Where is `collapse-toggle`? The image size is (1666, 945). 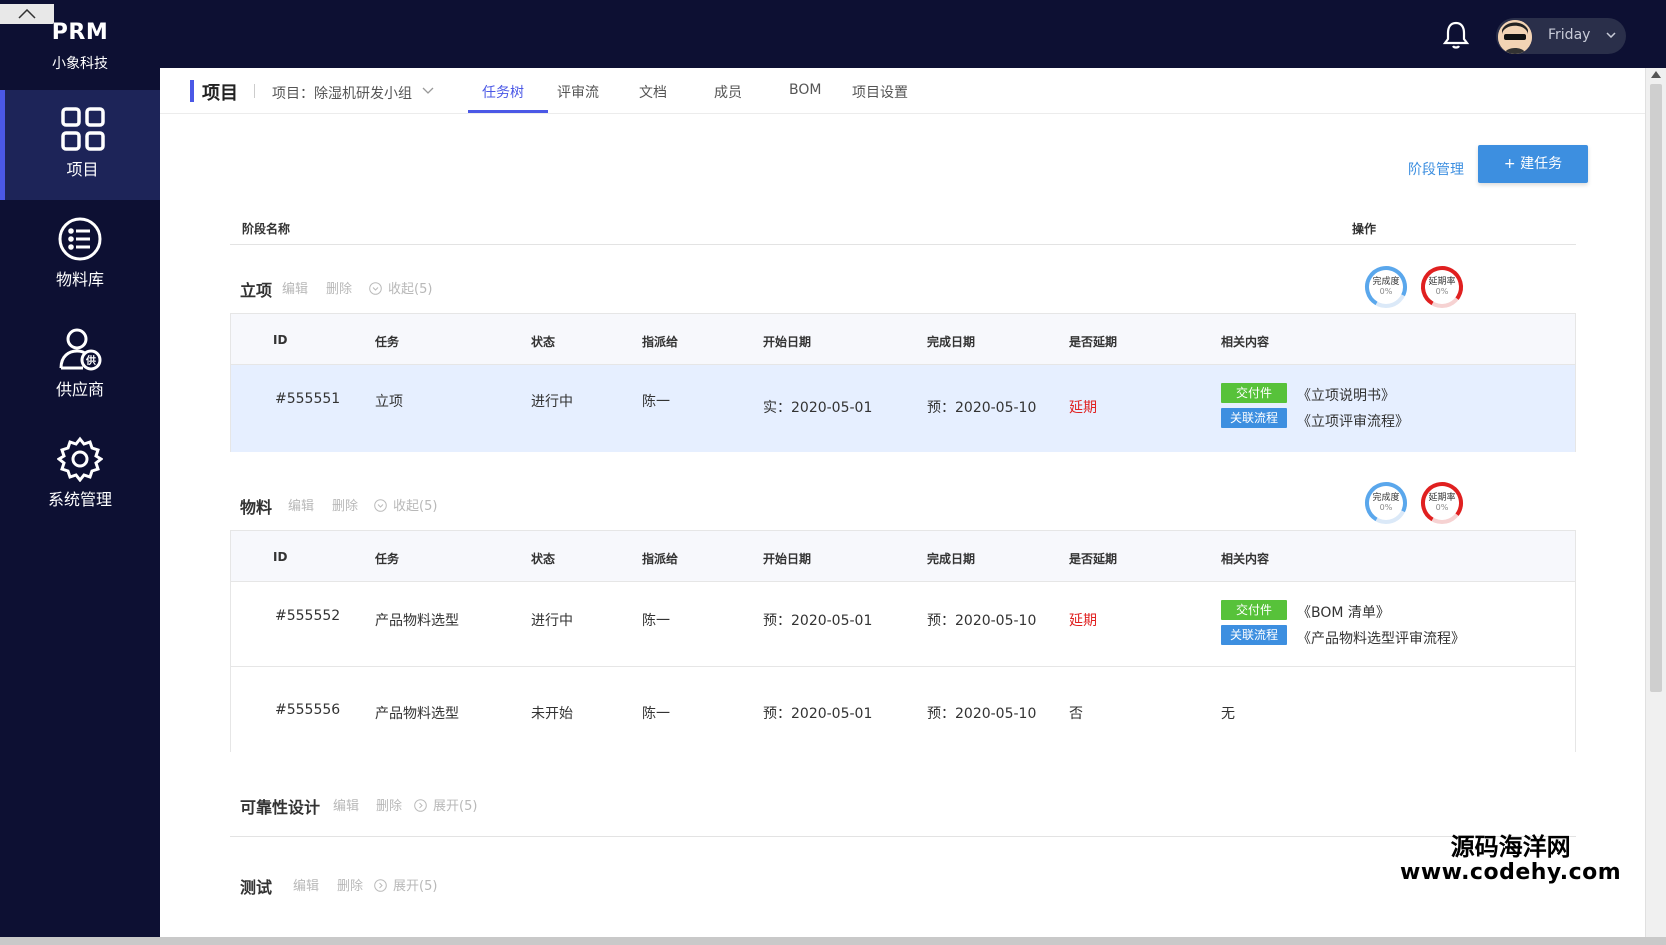
collapse-toggle is located at coordinates (27, 14).